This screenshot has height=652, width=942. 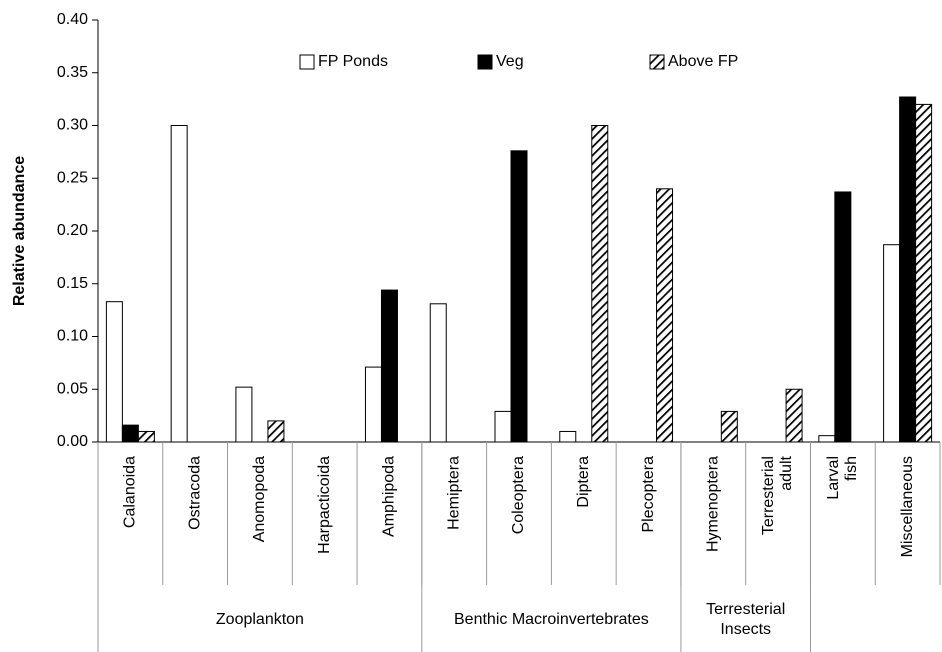 I want to click on y-tick-label: 0.15, so click(x=72, y=283).